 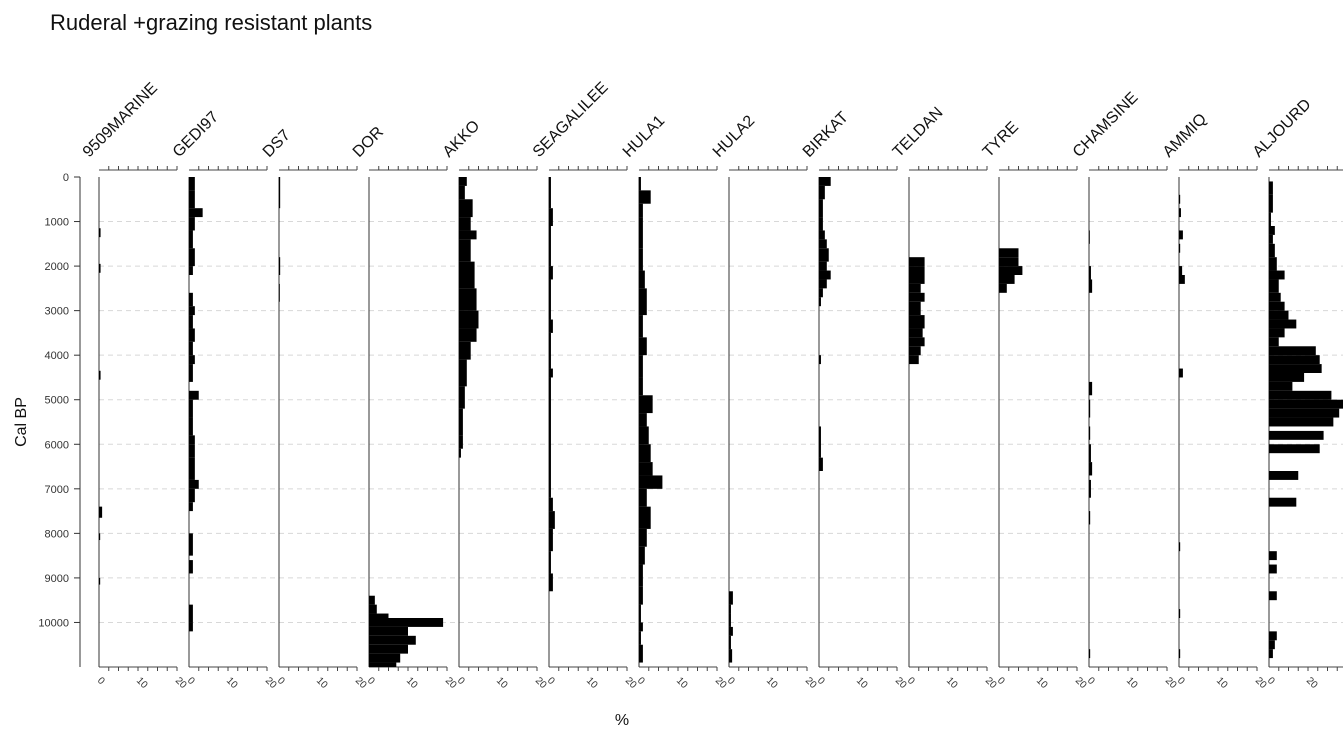 What do you see at coordinates (57, 401) in the screenshot?
I see `y-tick-label: 5000` at bounding box center [57, 401].